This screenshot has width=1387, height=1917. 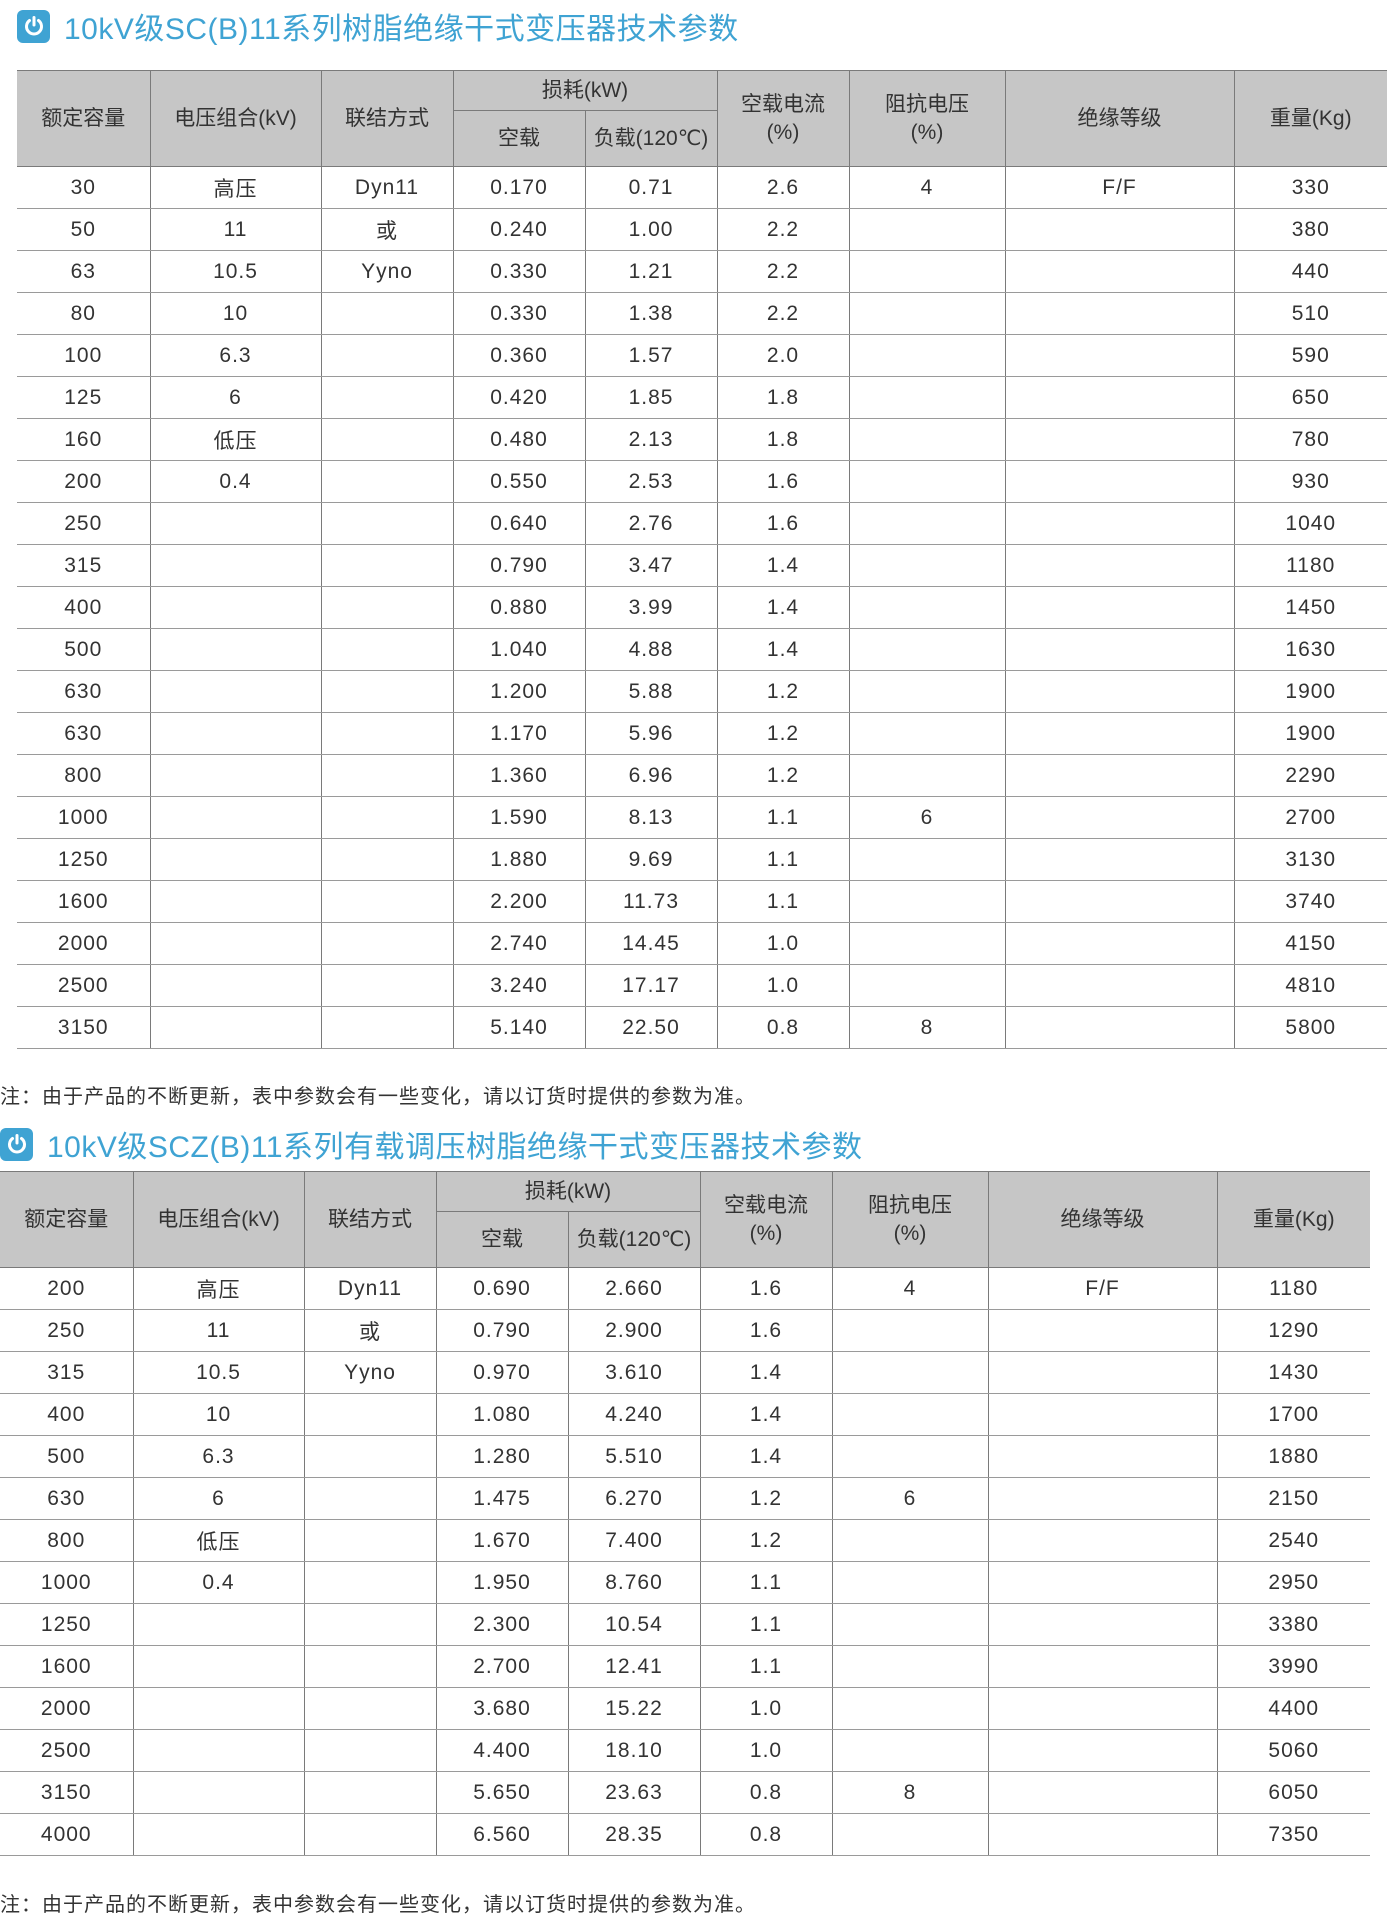 I want to click on table-row: 50 11 或 0.240 1.00 2.2 380, so click(x=702, y=229).